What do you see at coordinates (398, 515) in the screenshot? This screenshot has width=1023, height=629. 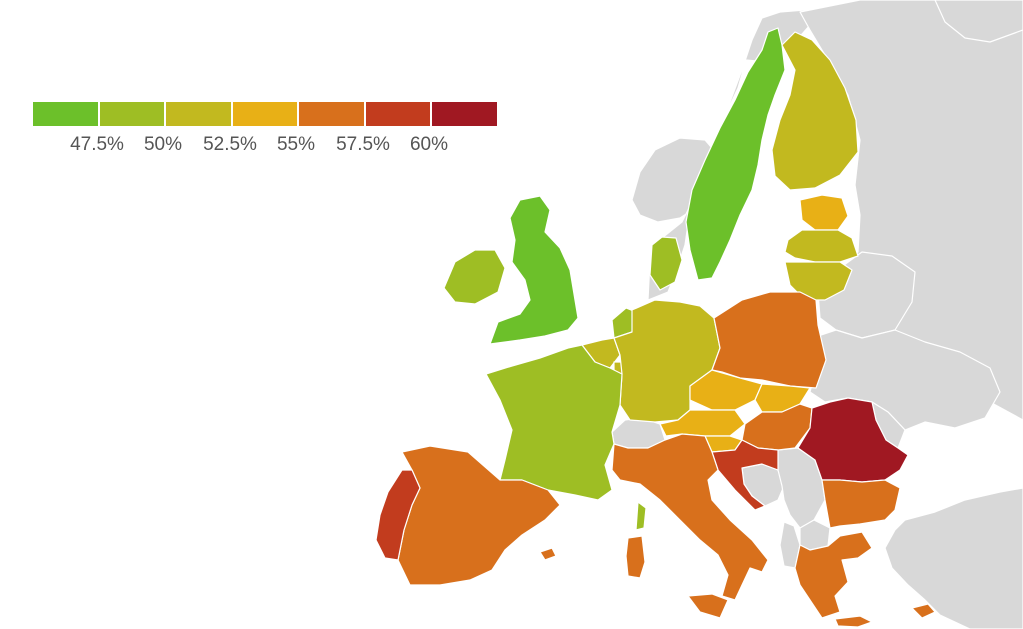 I see `region-portugal` at bounding box center [398, 515].